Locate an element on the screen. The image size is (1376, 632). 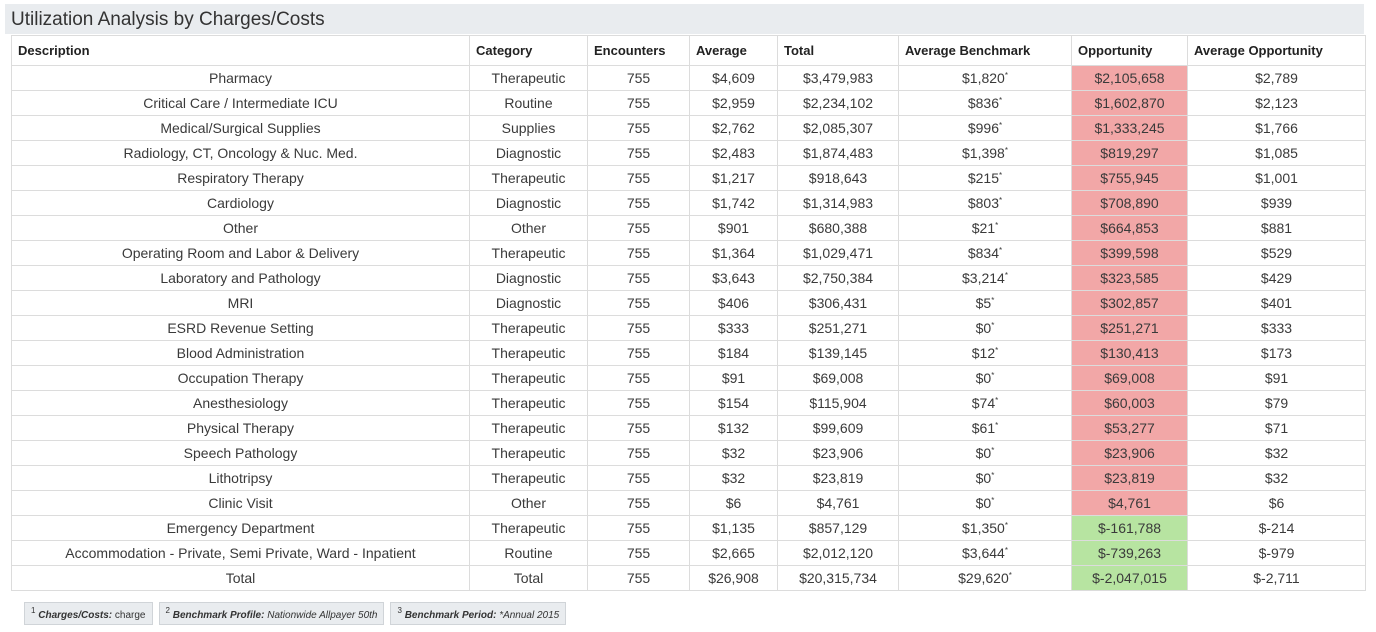
cell-category-value: Diagnostic is located at coordinates (528, 203).